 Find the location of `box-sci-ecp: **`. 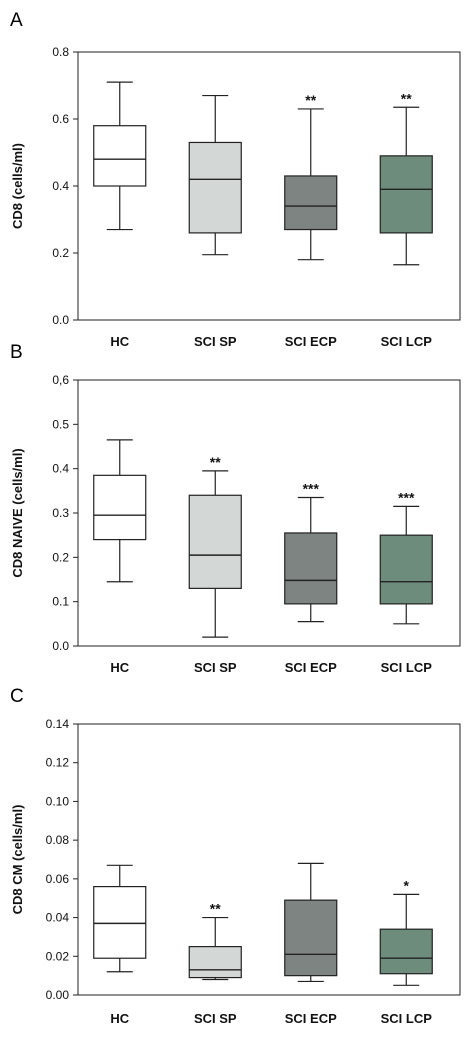

box-sci-ecp: ** is located at coordinates (311, 176).